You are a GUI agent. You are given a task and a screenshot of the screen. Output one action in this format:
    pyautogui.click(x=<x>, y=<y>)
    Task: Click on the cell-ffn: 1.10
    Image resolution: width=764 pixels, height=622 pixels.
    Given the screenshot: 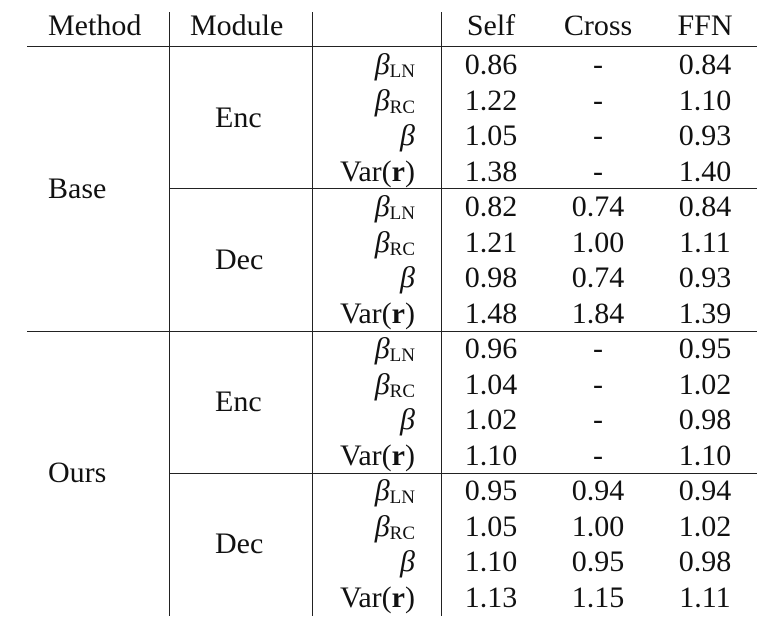 What is the action you would take?
    pyautogui.click(x=705, y=455)
    